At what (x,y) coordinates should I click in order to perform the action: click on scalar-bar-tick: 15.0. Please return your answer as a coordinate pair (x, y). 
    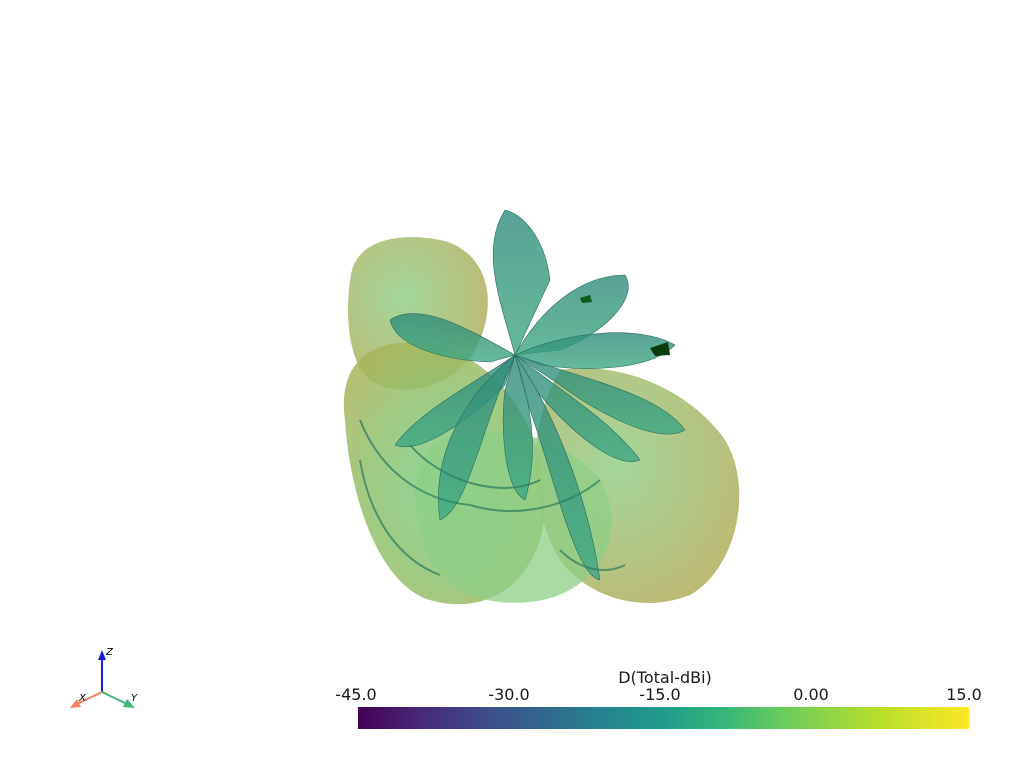
    Looking at the image, I should click on (964, 694).